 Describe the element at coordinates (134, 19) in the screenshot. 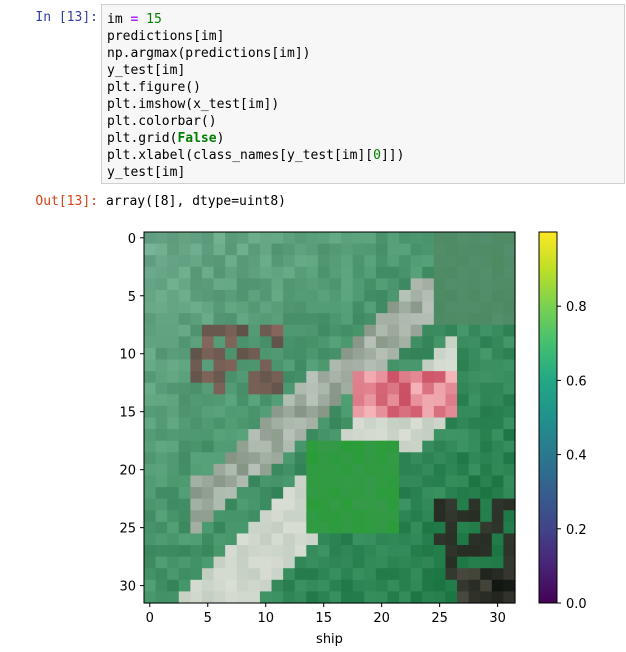

I see `code-line-1: im = 15` at that location.